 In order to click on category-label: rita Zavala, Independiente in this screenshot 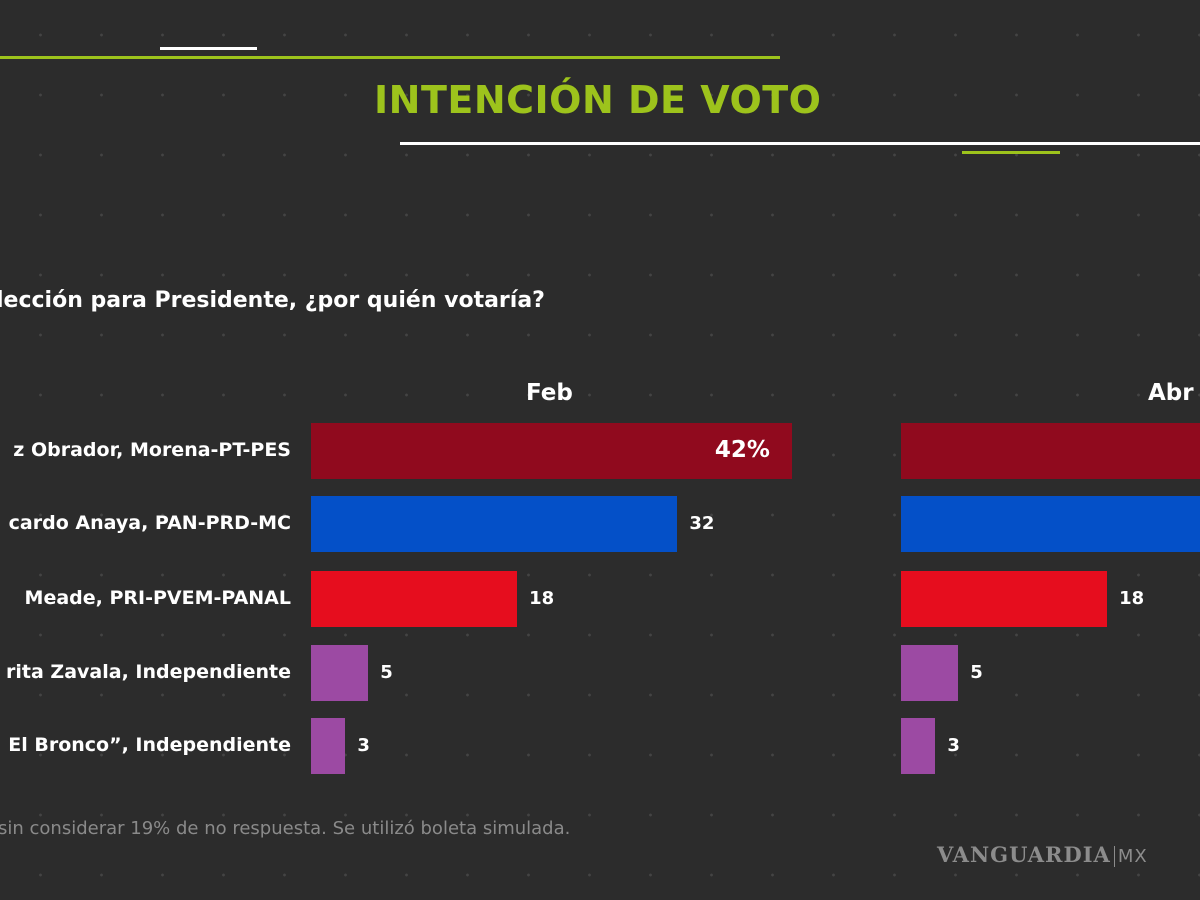, I will do `click(148, 672)`.